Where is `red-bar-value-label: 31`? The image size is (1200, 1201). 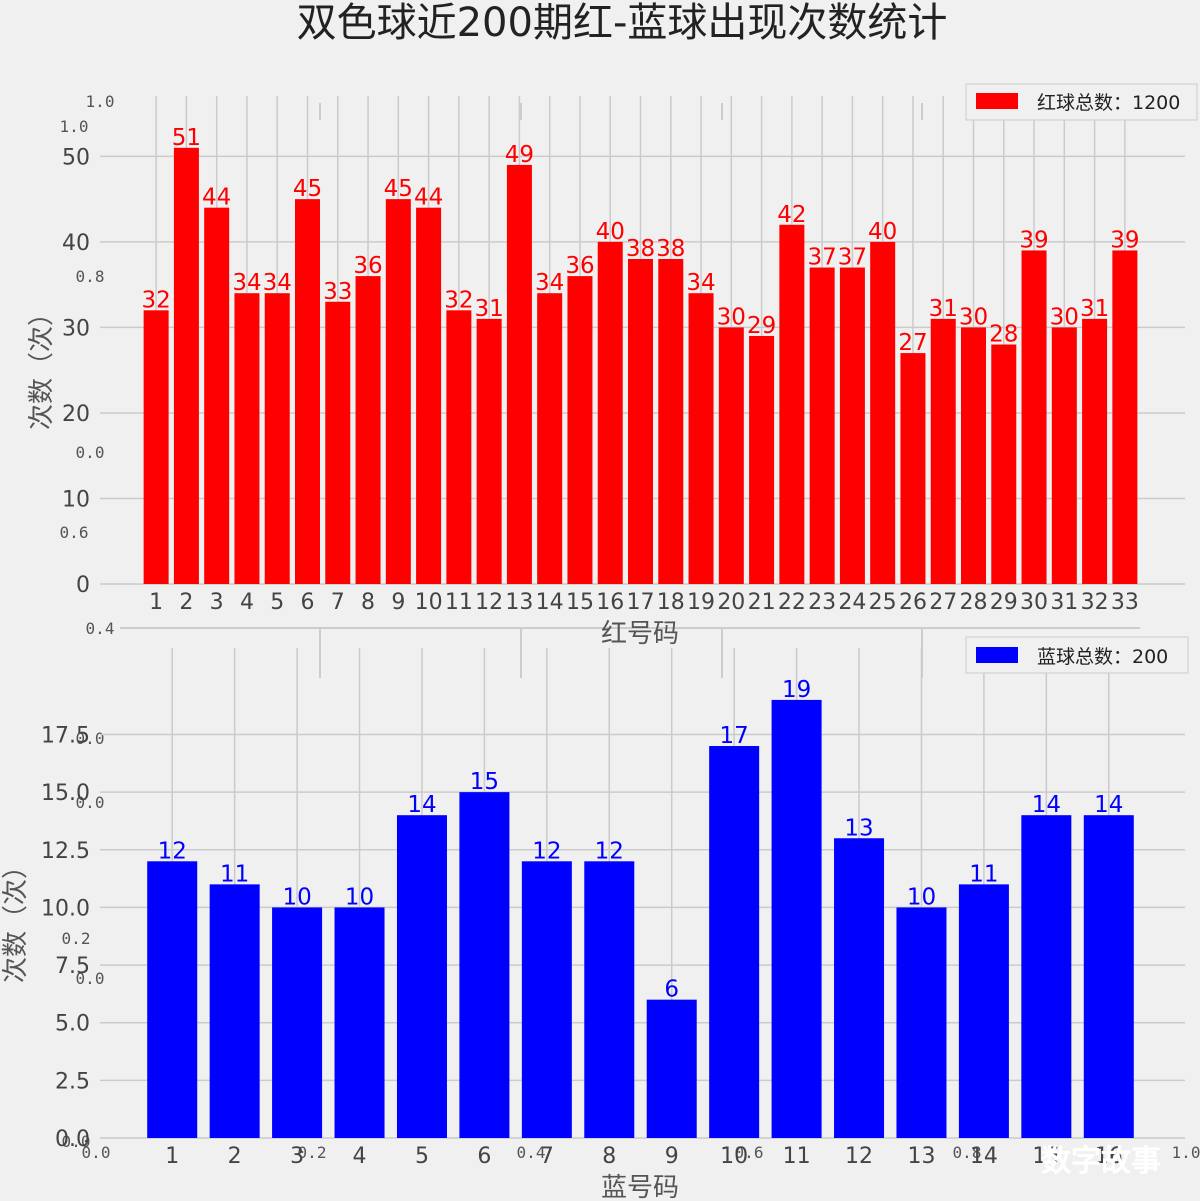
red-bar-value-label: 31 is located at coordinates (488, 309).